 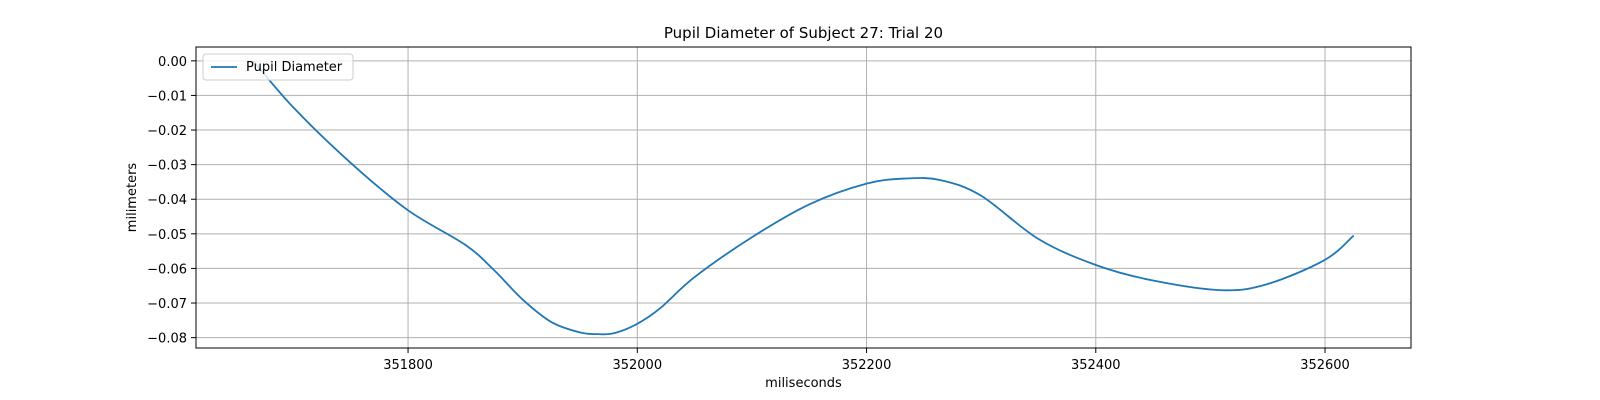 I want to click on x-tick-label: 351800, so click(x=408, y=365).